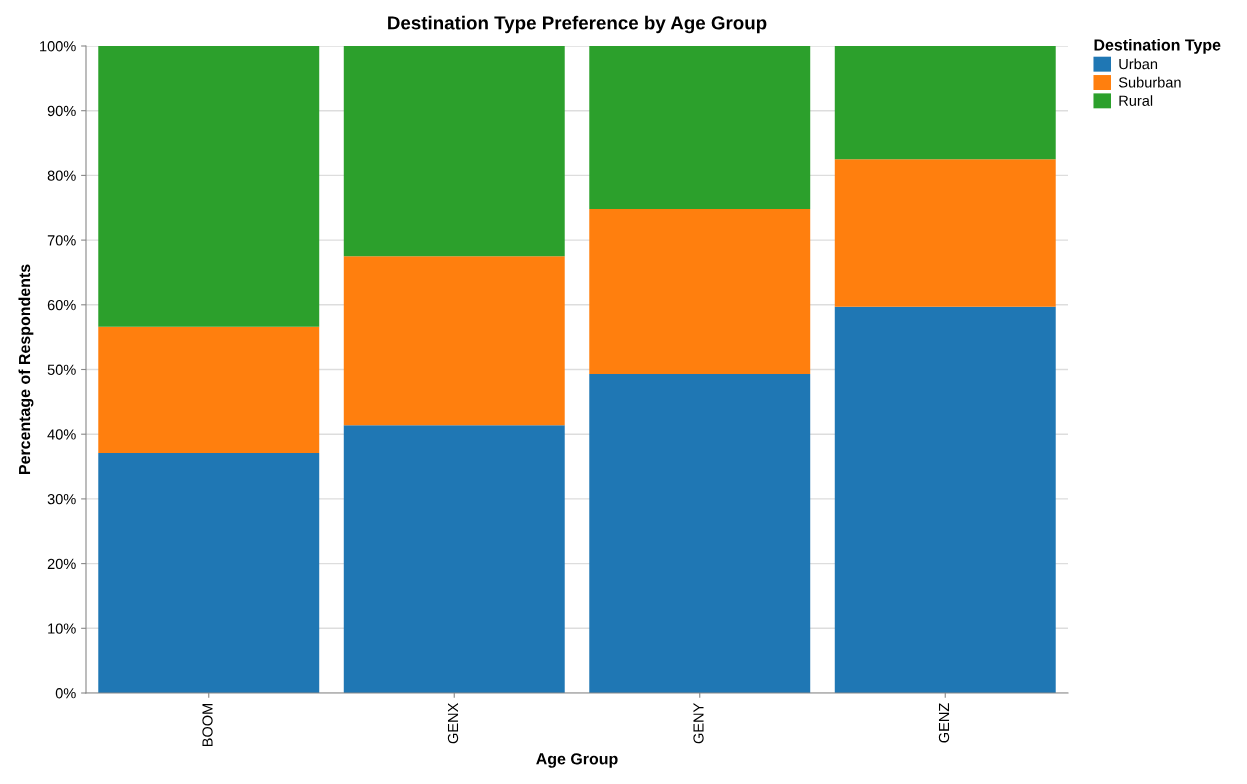  Describe the element at coordinates (65, 693) in the screenshot. I see `y-tick-label: 0%` at that location.